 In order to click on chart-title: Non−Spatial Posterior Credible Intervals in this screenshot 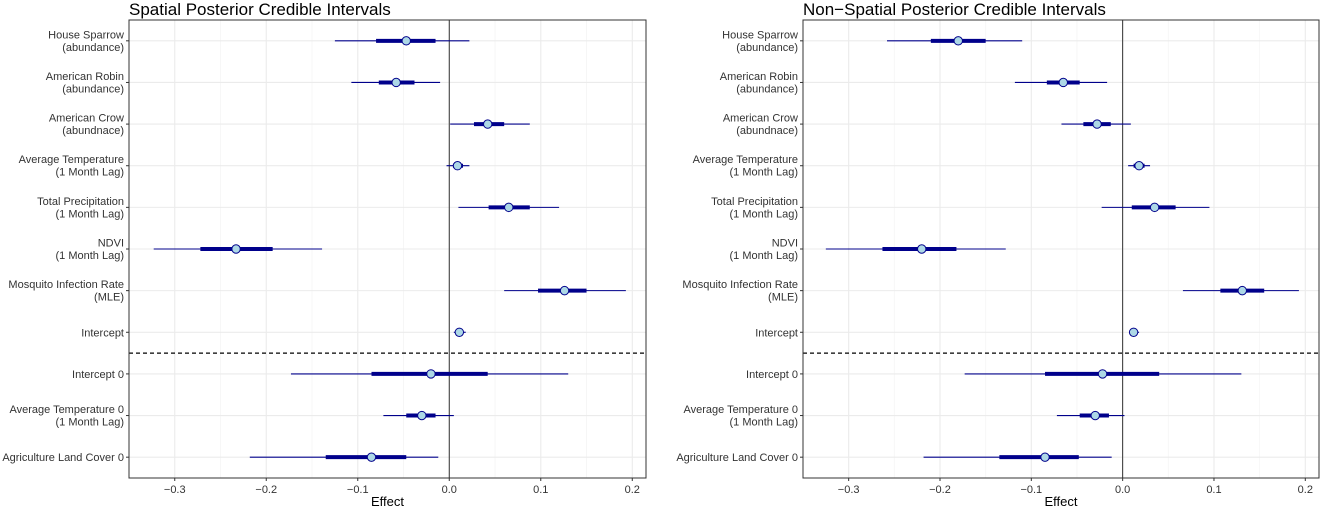, I will do `click(954, 9)`.